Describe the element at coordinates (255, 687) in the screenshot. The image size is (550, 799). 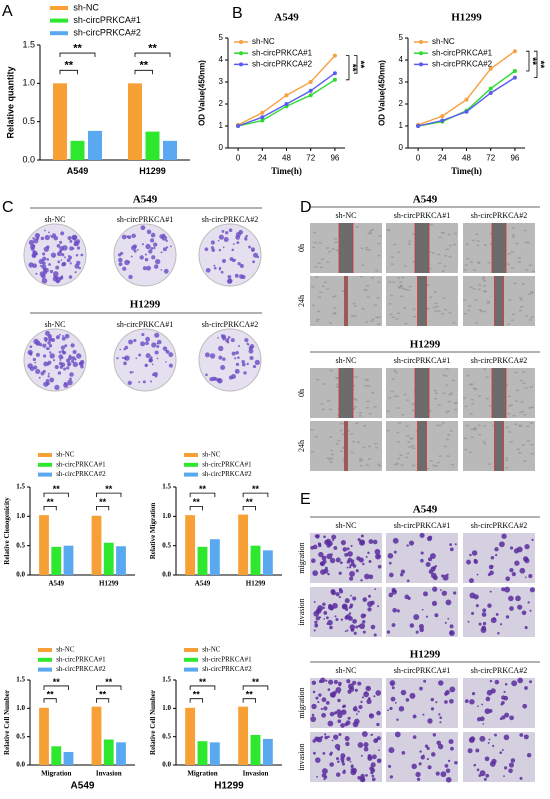
I see `significance-bracket` at that location.